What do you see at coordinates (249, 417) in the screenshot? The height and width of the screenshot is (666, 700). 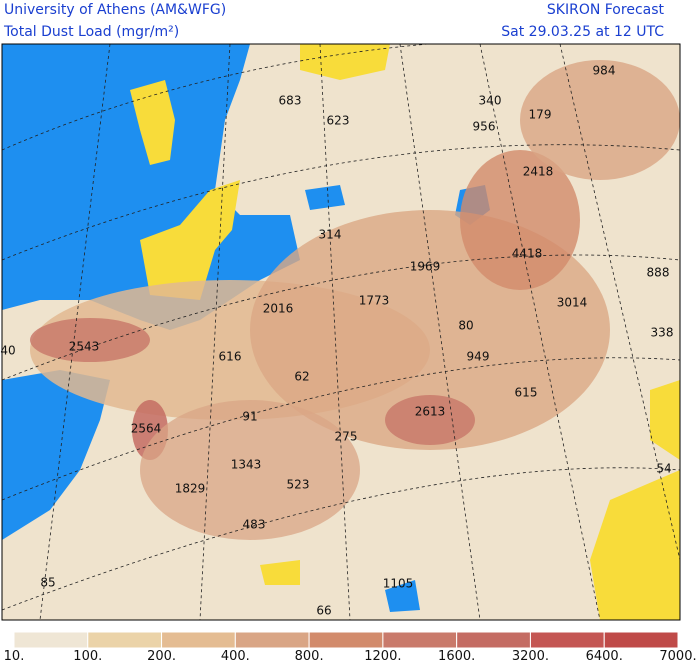 I see `map-value-label: 91` at bounding box center [249, 417].